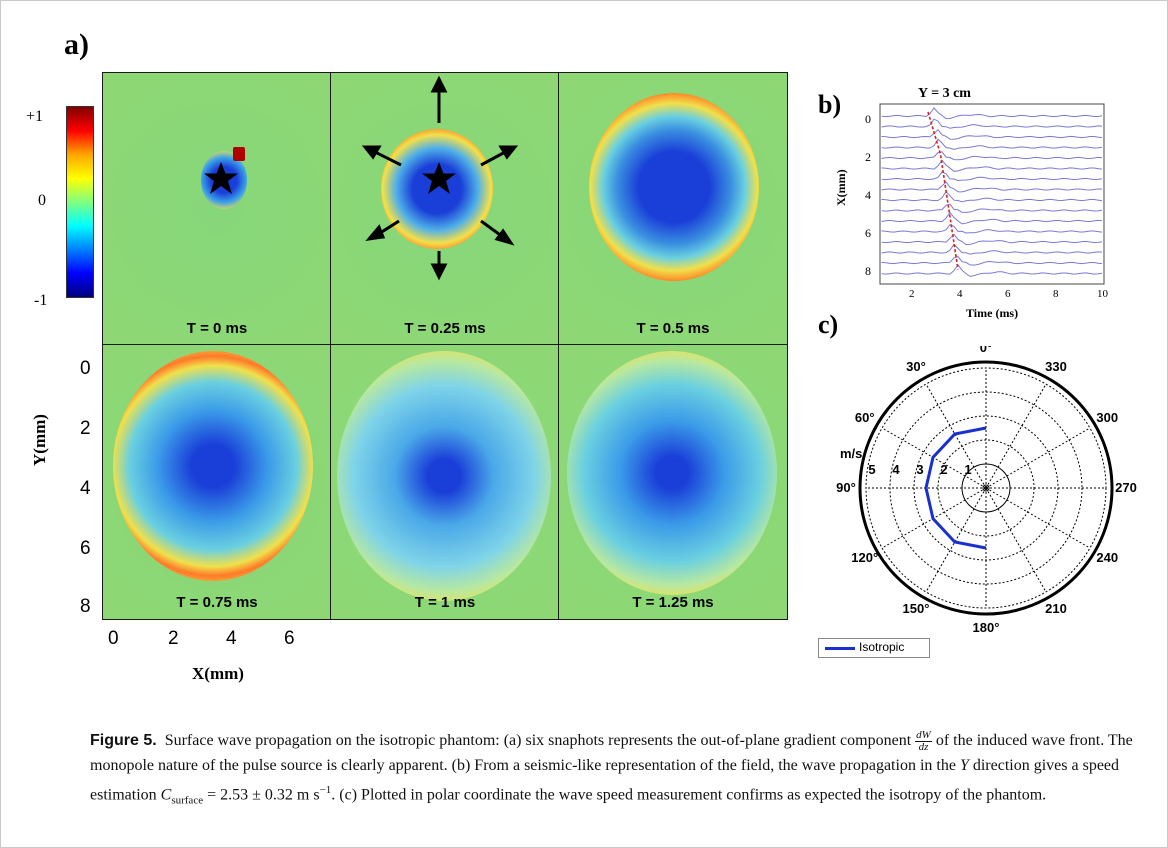 Image resolution: width=1168 pixels, height=848 pixels. What do you see at coordinates (1126, 487) in the screenshot?
I see `polar-angle-label: 270` at bounding box center [1126, 487].